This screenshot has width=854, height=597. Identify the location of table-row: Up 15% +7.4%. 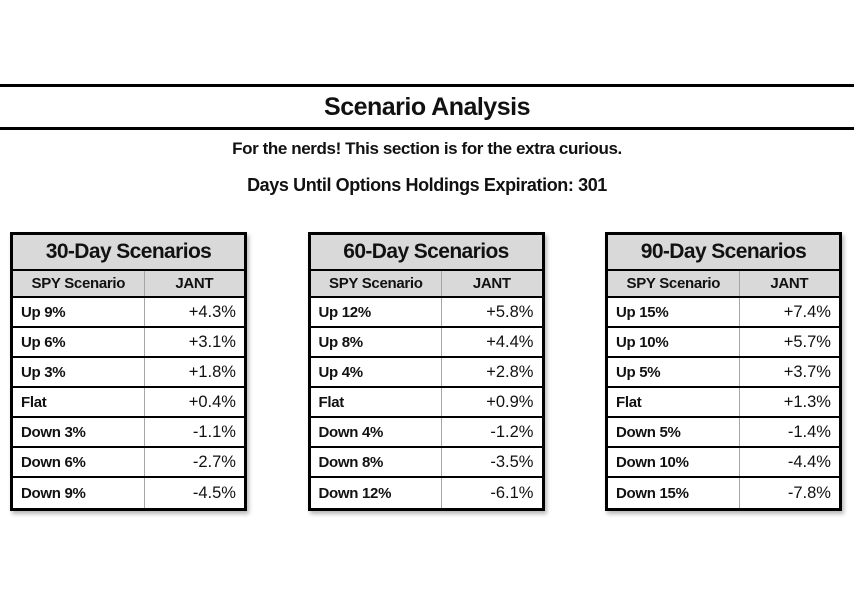
(723, 313).